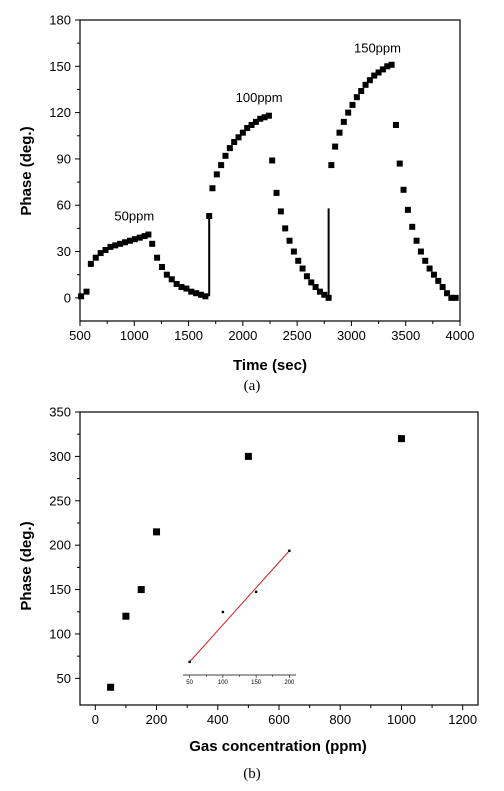  Describe the element at coordinates (60, 66) in the screenshot. I see `chart-a-y-tick-label: 150` at that location.